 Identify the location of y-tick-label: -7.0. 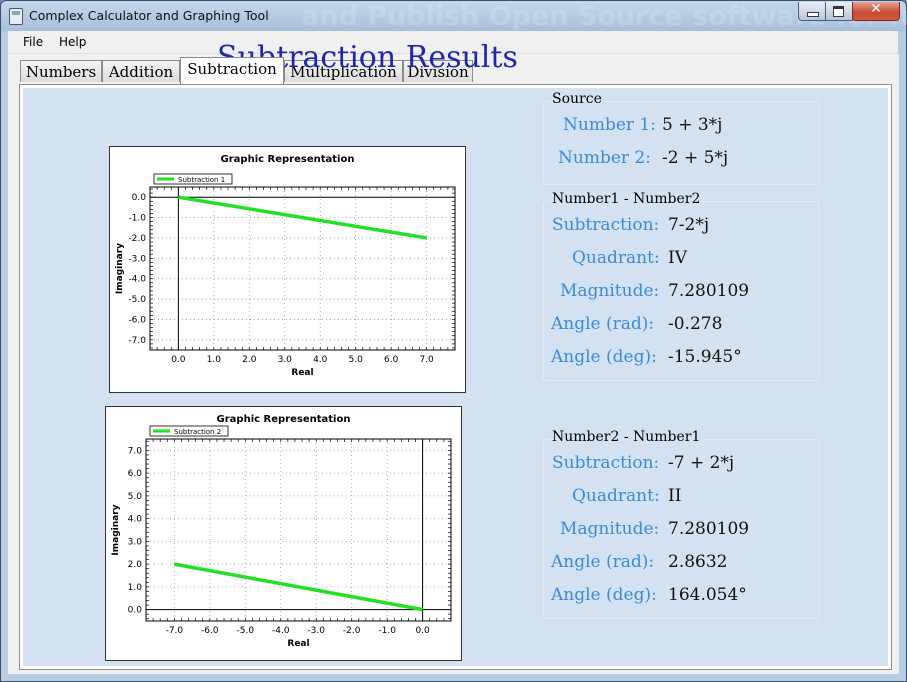
(137, 341).